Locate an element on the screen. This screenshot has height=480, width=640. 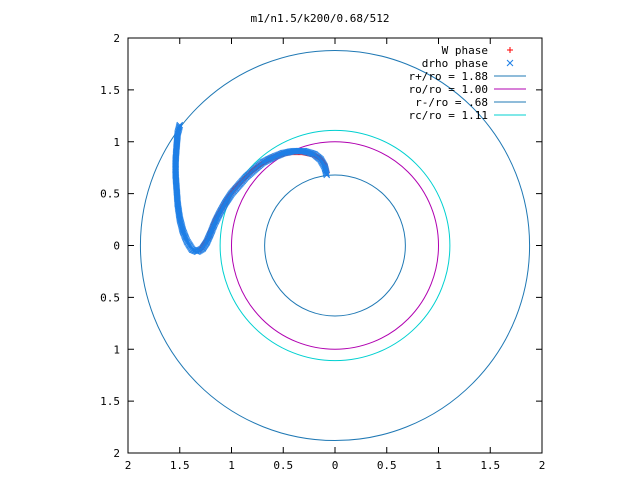
legend-label: W phase is located at coordinates (465, 50).